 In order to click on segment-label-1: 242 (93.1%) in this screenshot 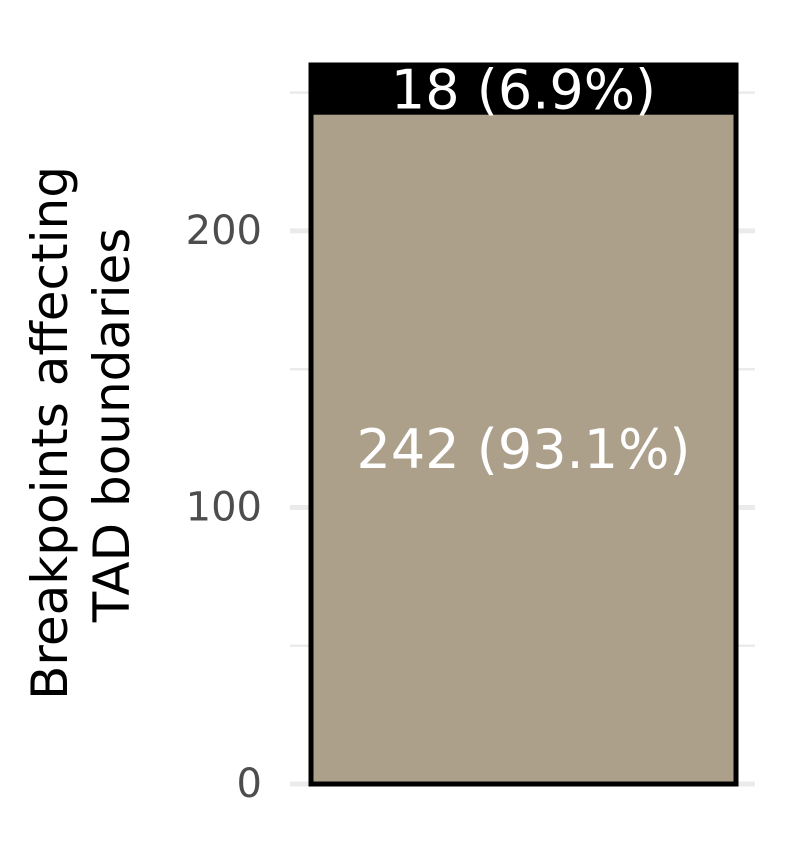, I will do `click(524, 449)`.